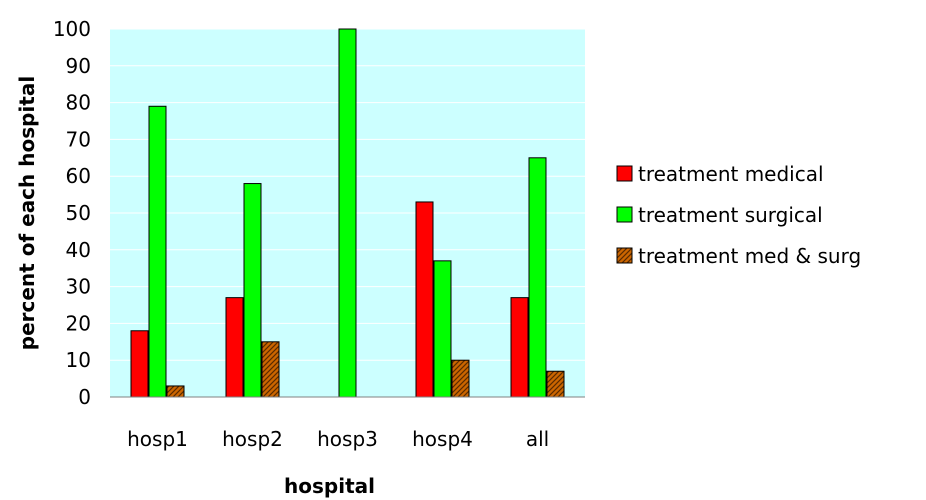 The width and height of the screenshot is (926, 500). I want to click on y-tick-label: 40, so click(78, 250).